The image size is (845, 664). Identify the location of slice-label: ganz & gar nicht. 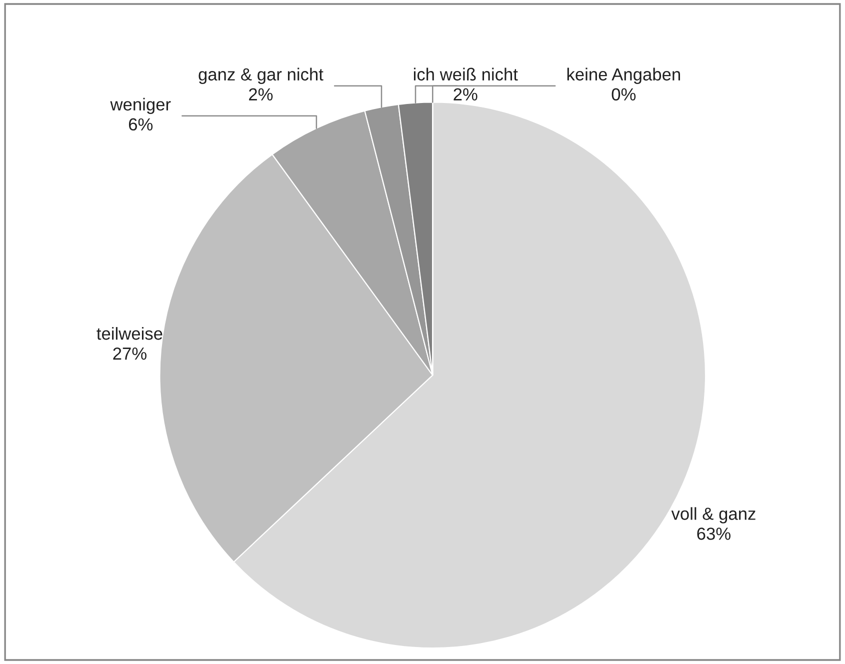
(261, 76).